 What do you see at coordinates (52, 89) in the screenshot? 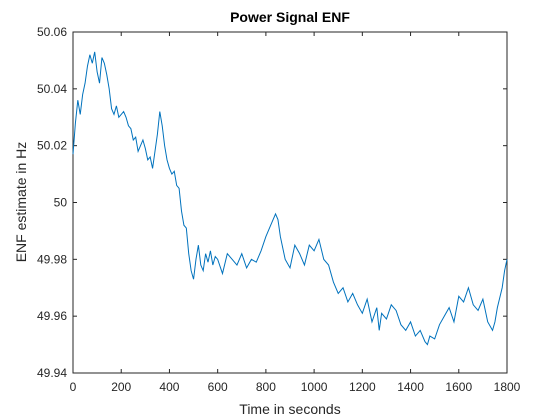
I see `y-tick-label: 50.04` at bounding box center [52, 89].